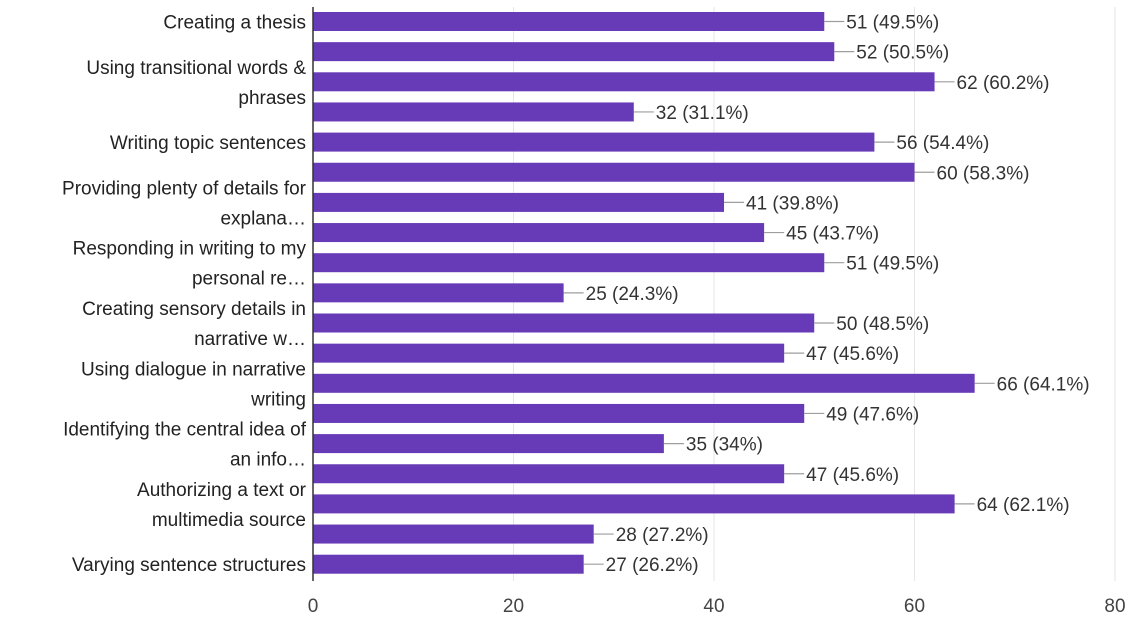  What do you see at coordinates (313, 606) in the screenshot?
I see `x-tick-label: 0` at bounding box center [313, 606].